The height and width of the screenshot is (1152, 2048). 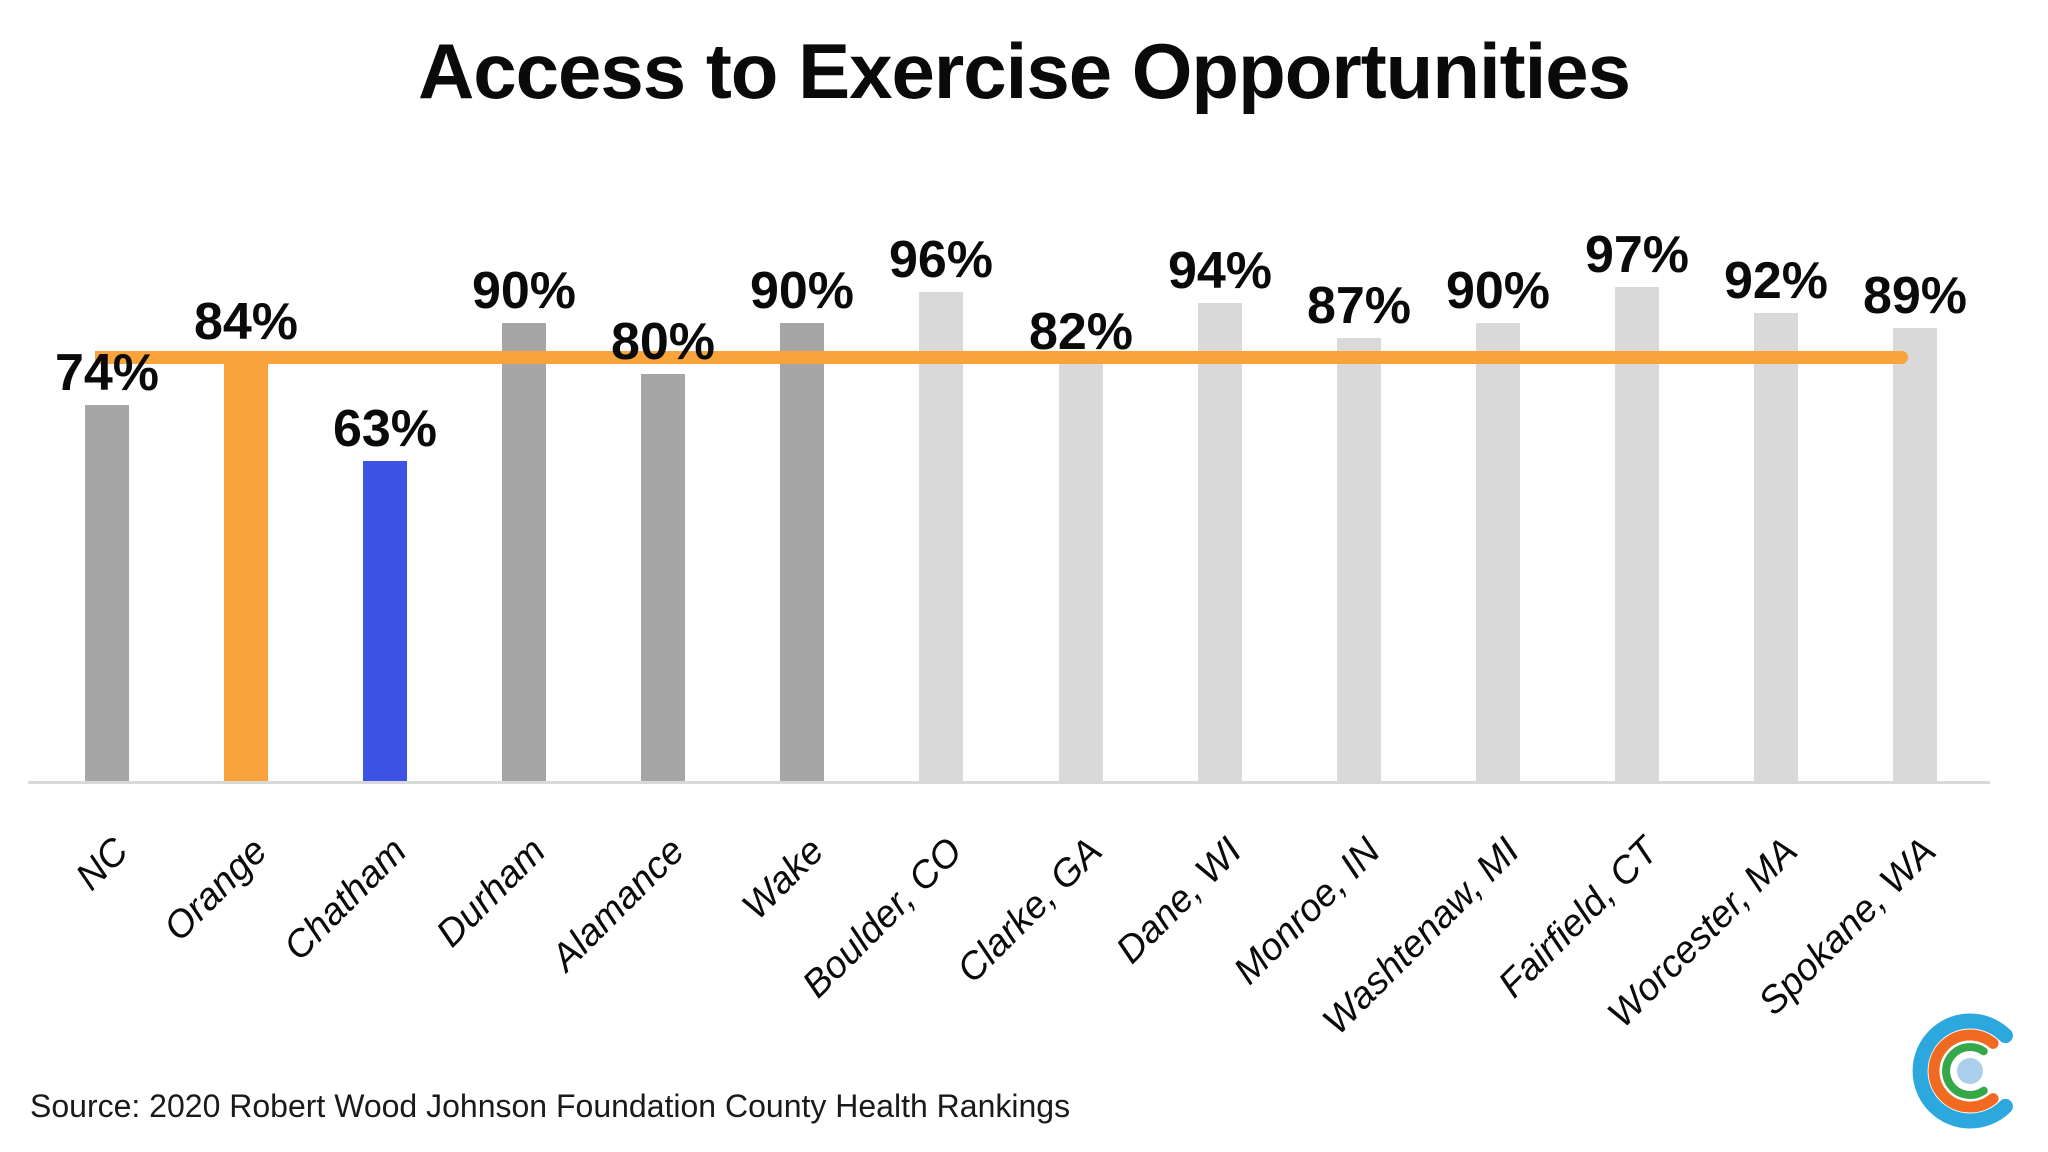 I want to click on bar-fairfield-ct, so click(x=1637, y=534).